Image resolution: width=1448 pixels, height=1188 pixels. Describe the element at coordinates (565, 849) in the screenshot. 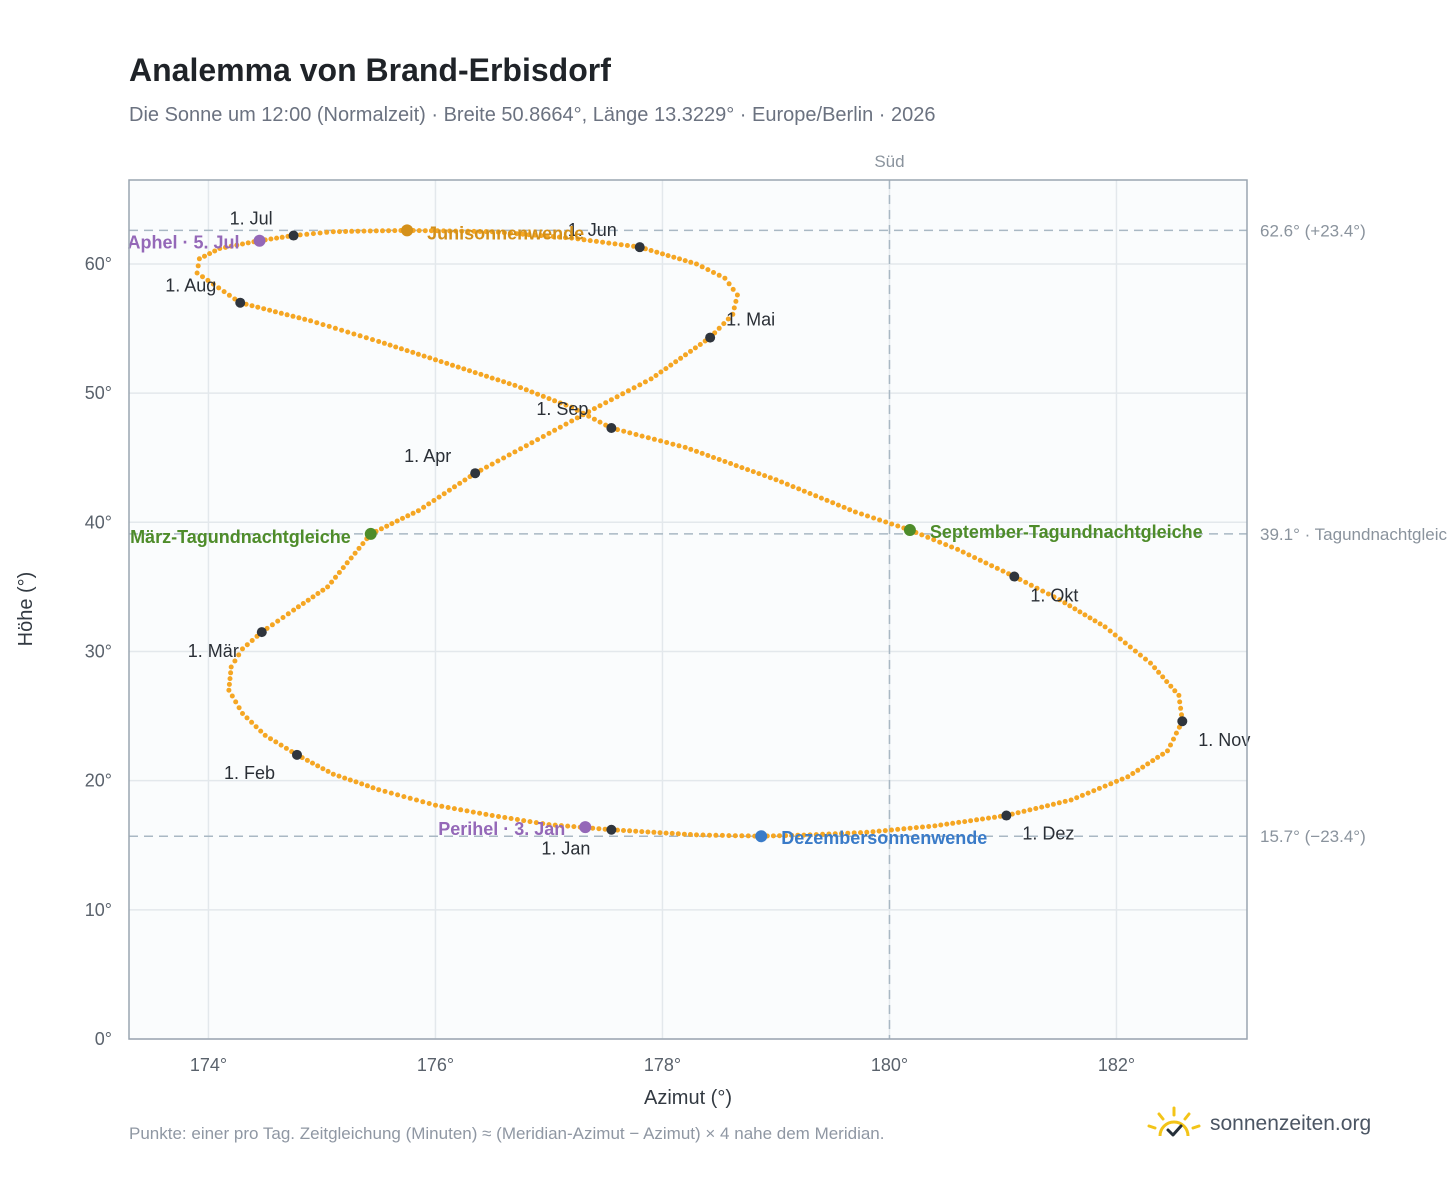

I see `month-marker-label: 1. Jan` at that location.